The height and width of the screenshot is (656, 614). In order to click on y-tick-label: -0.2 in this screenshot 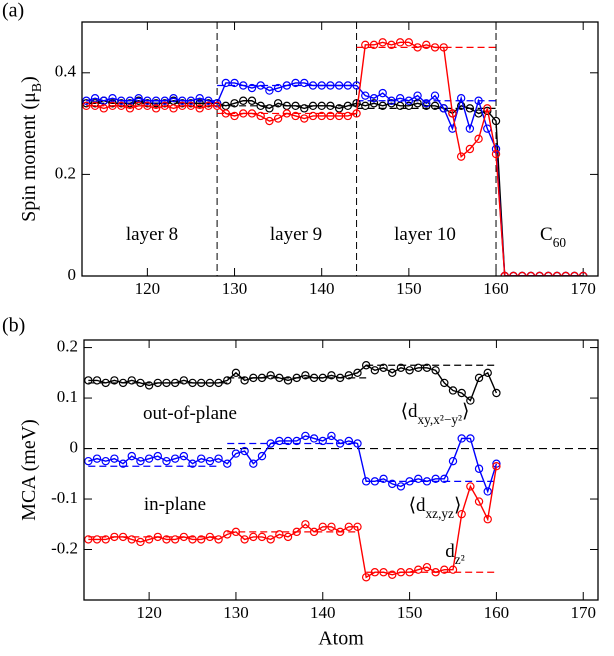, I will do `click(64, 547)`.